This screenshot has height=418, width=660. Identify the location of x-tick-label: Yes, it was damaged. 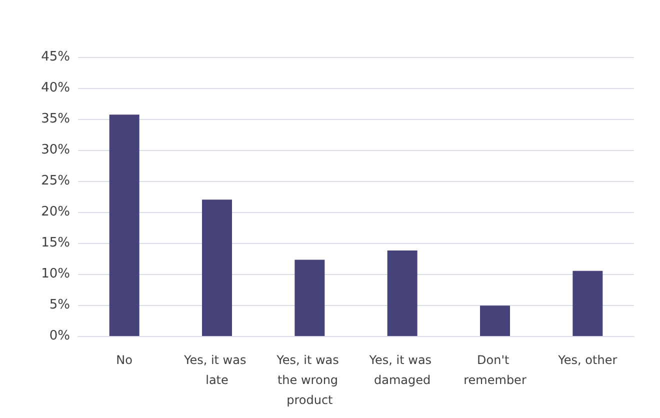
(402, 370).